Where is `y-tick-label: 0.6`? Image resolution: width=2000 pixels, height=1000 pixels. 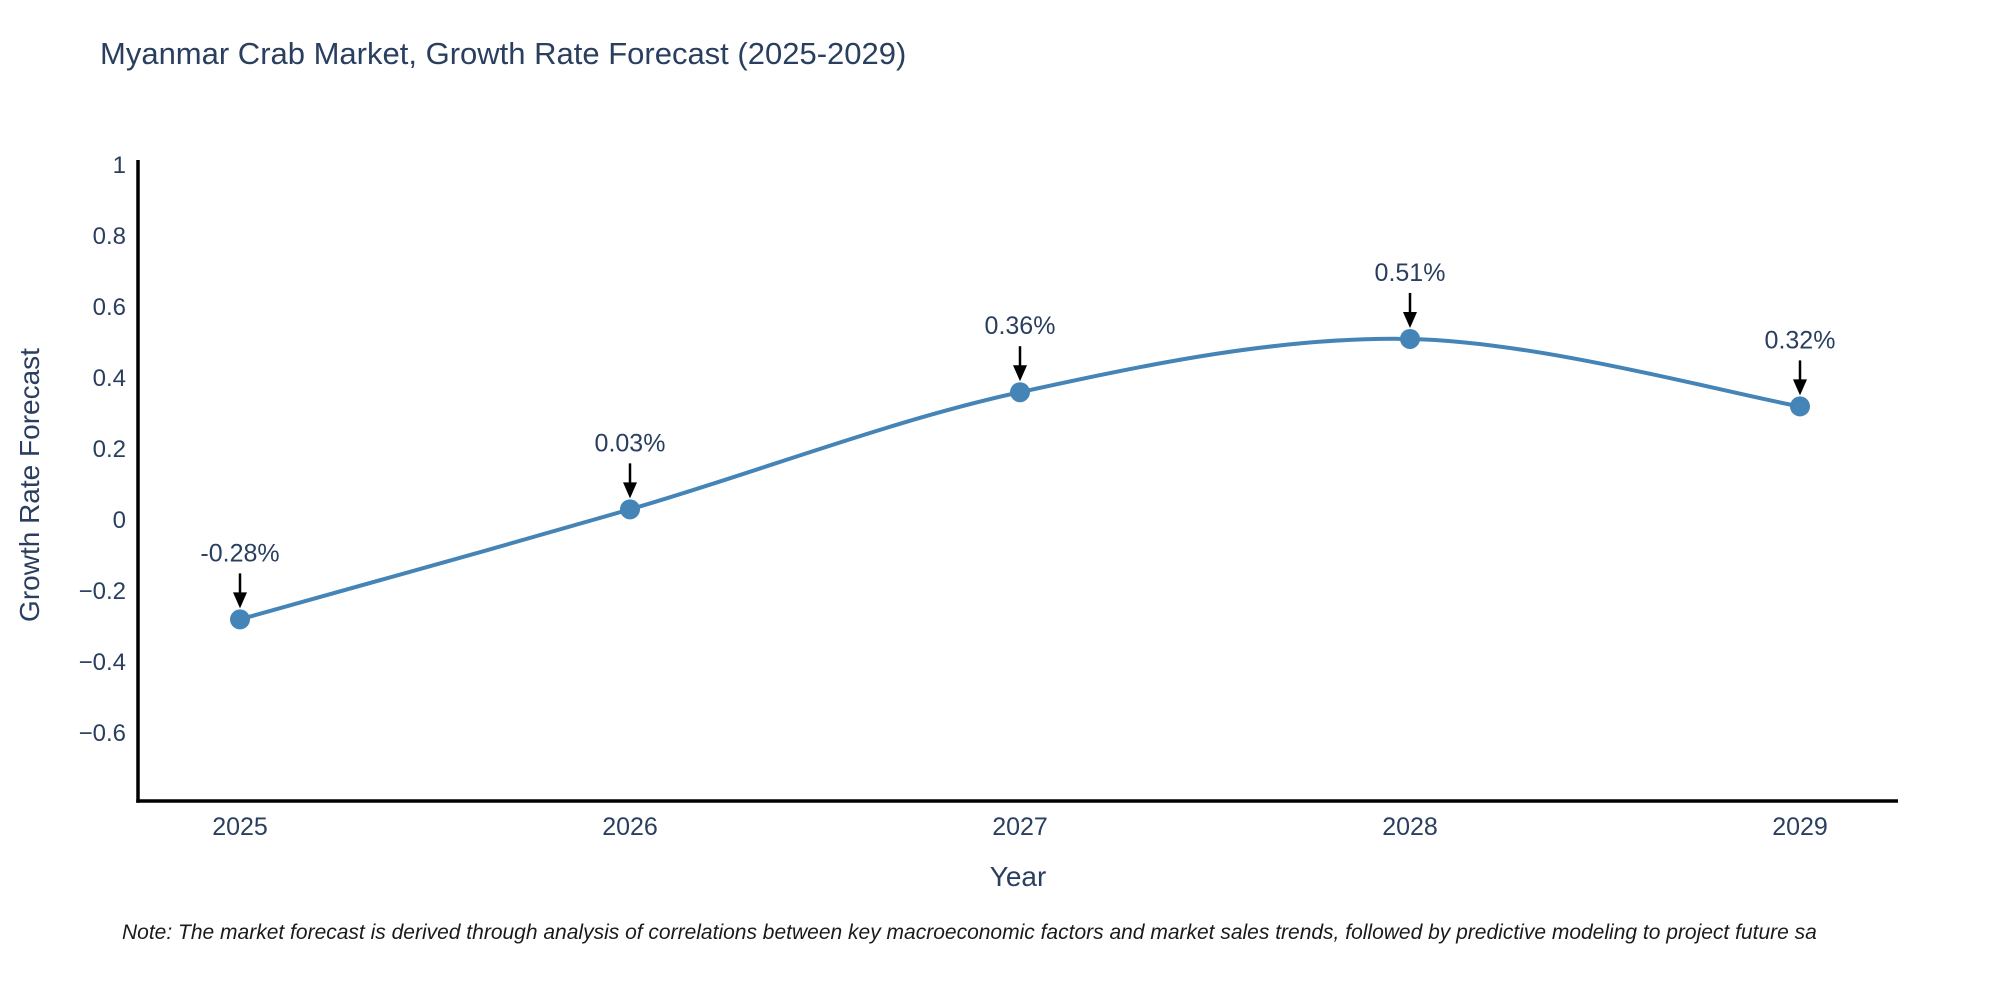
y-tick-label: 0.6 is located at coordinates (109, 307).